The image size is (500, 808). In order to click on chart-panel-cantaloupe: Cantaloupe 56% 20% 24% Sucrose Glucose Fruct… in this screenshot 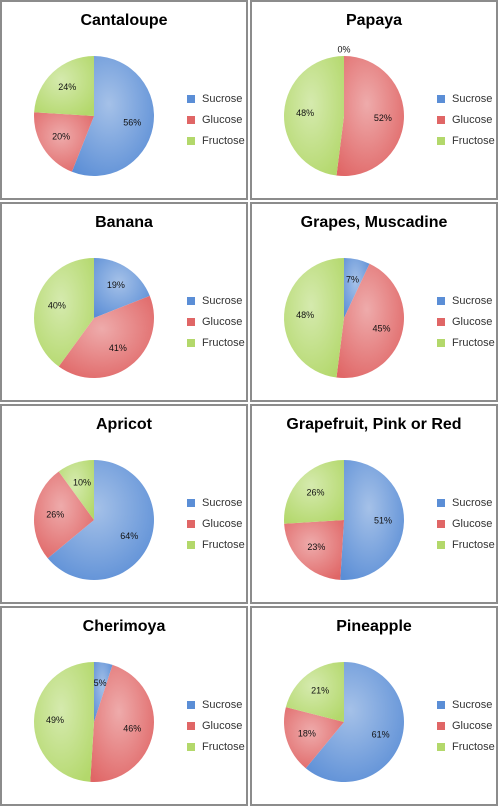, I will do `click(124, 100)`.